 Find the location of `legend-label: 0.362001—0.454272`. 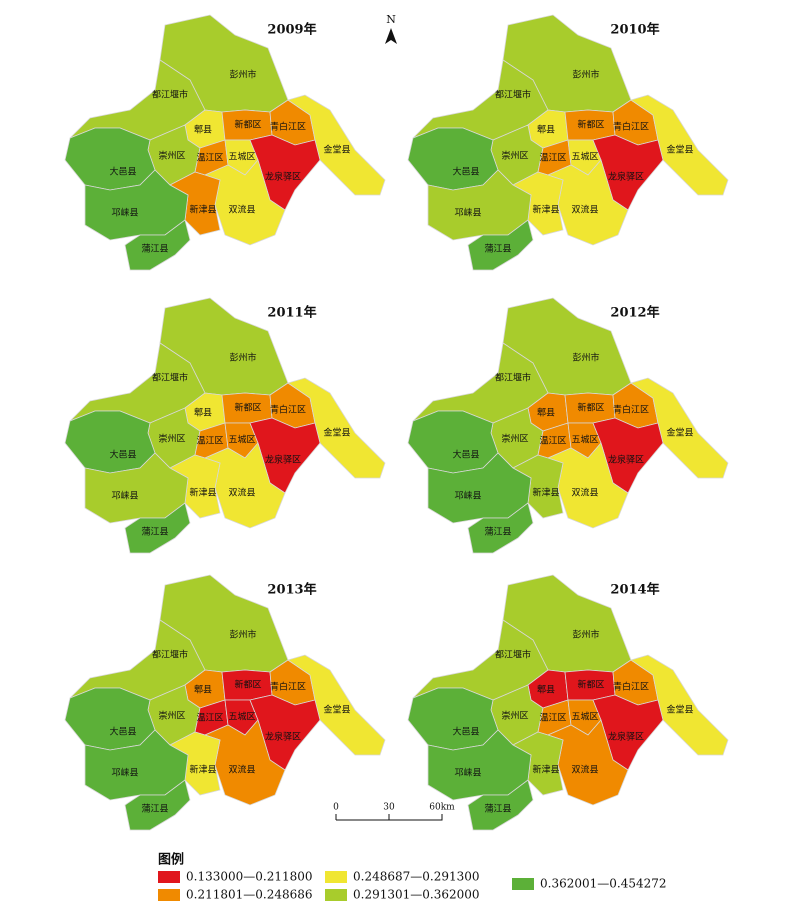

legend-label: 0.362001—0.454272 is located at coordinates (603, 884).